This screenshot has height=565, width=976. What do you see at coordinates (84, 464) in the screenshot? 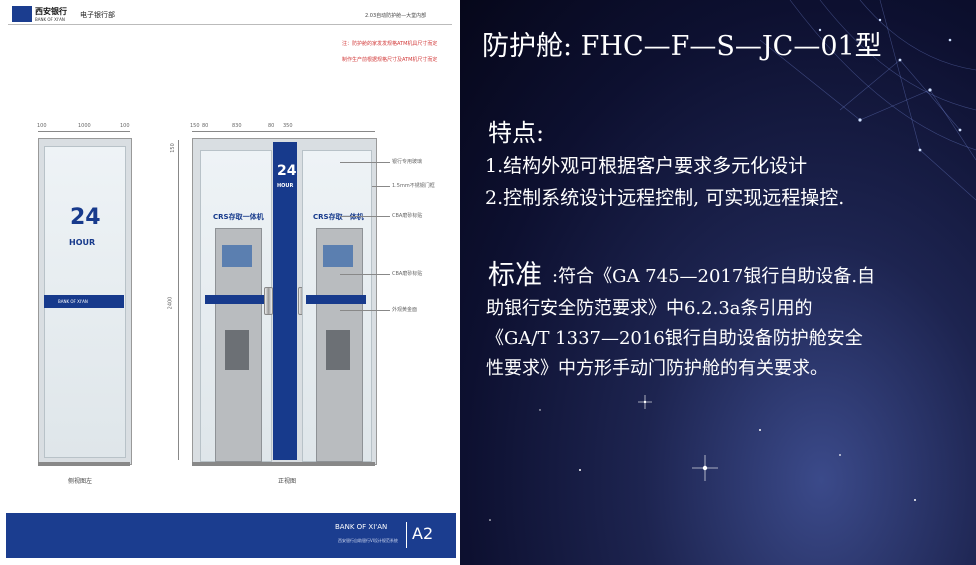
I see `side-view-base` at bounding box center [84, 464].